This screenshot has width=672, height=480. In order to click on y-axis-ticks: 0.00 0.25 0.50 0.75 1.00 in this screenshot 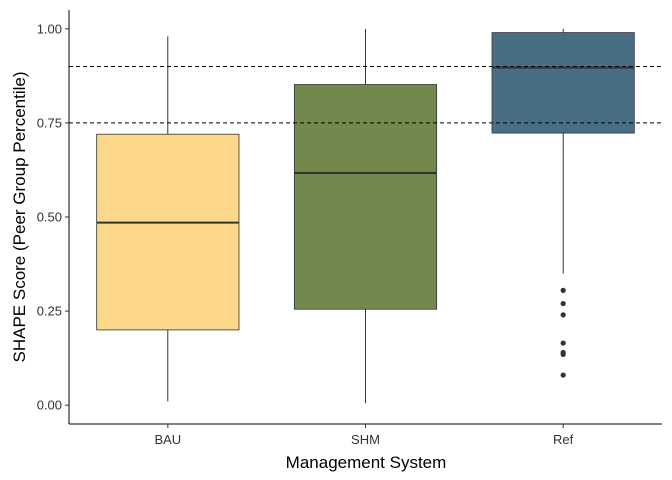, I will do `click(53, 217)`.